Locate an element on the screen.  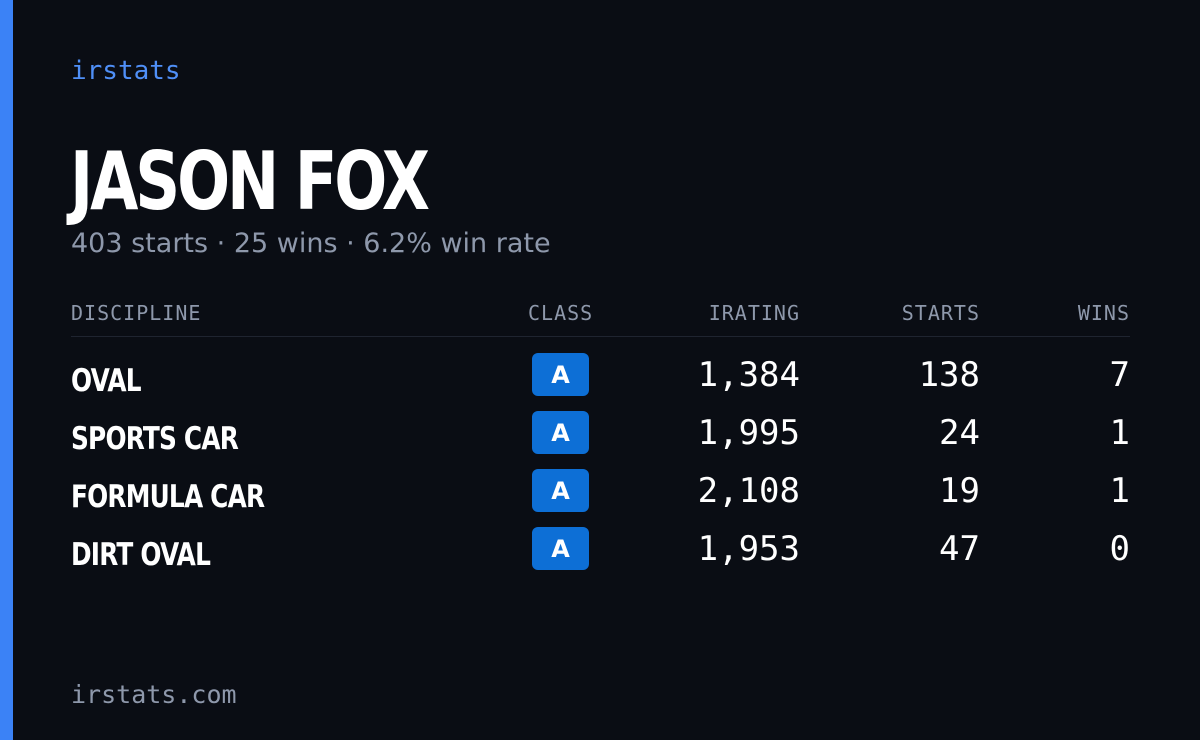
table-row: OVAL A 1,384 138 7 is located at coordinates (600, 382).